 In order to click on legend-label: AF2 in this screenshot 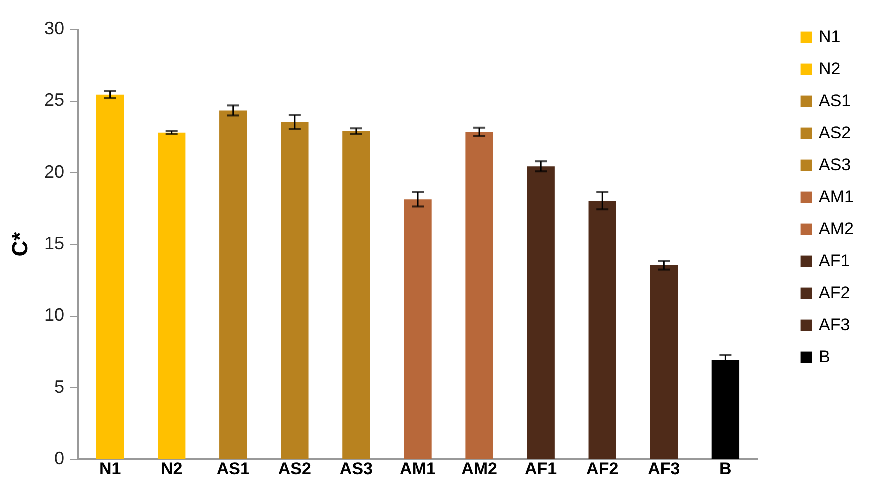, I will do `click(834, 293)`.